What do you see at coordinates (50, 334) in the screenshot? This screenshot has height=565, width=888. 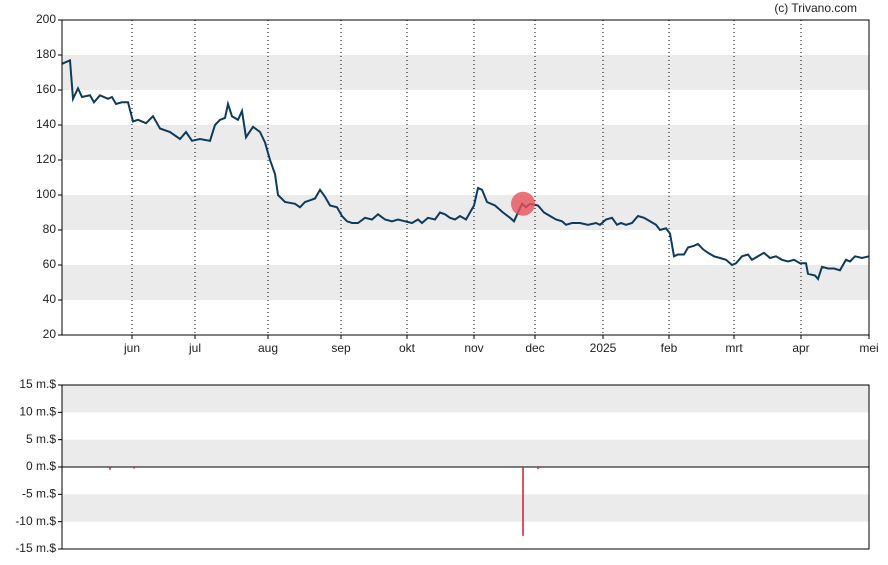 I see `y-tick-label: 20` at bounding box center [50, 334].